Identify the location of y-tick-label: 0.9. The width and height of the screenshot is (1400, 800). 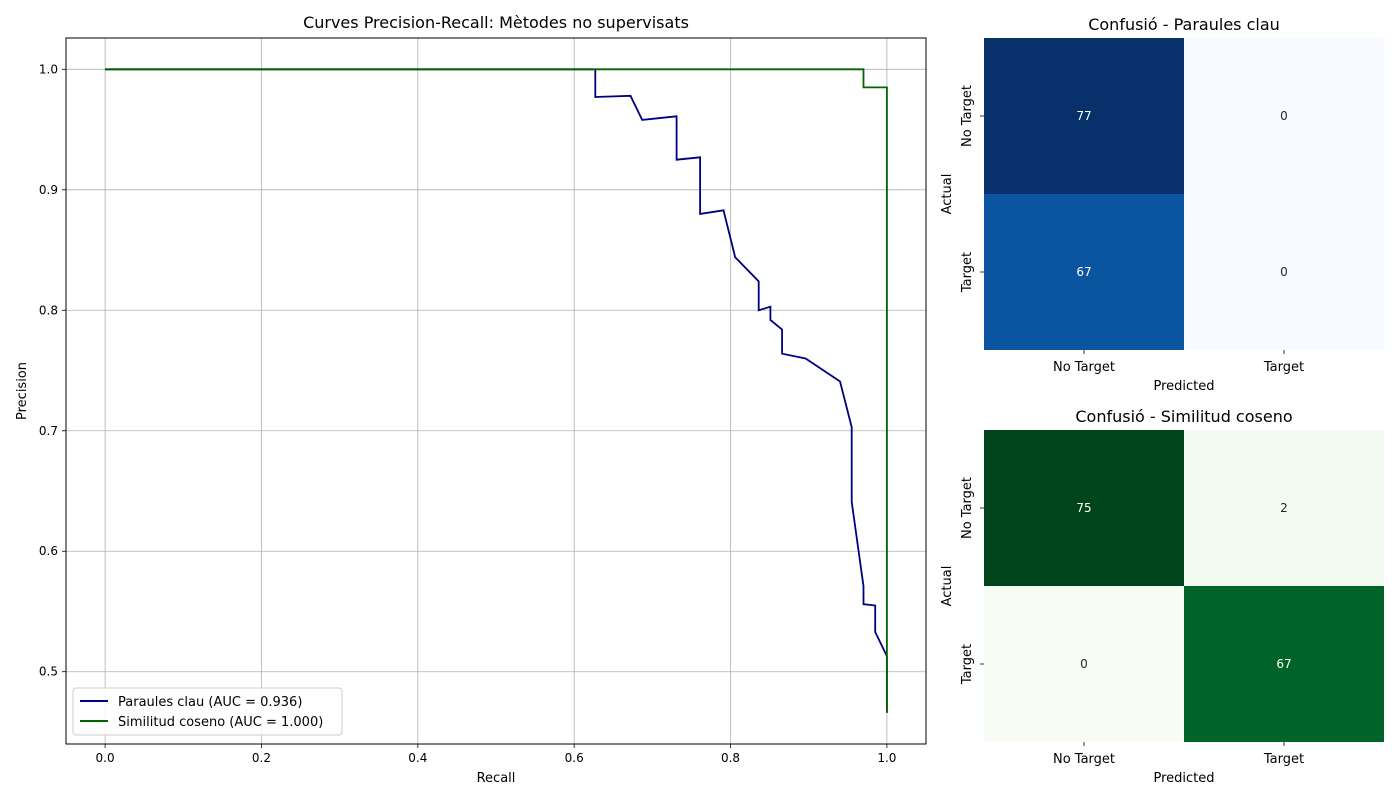
(48, 190).